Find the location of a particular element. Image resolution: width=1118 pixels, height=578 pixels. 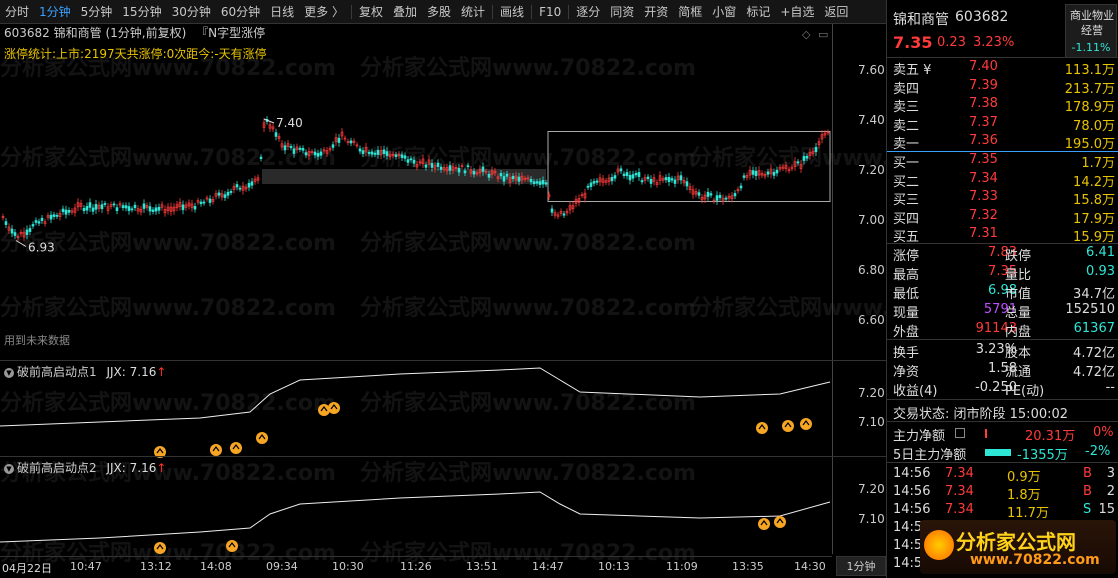

ind1-ytick: 7.10 is located at coordinates (871, 422).